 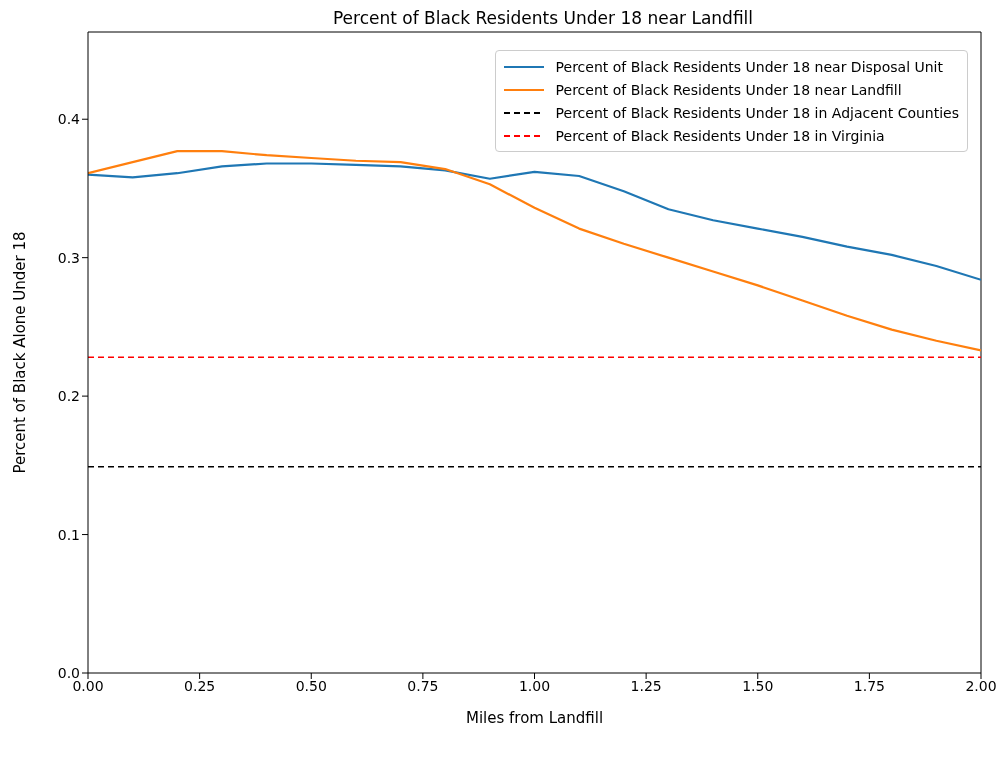 What do you see at coordinates (423, 685) in the screenshot?
I see `x-tick-label: 0.75` at bounding box center [423, 685].